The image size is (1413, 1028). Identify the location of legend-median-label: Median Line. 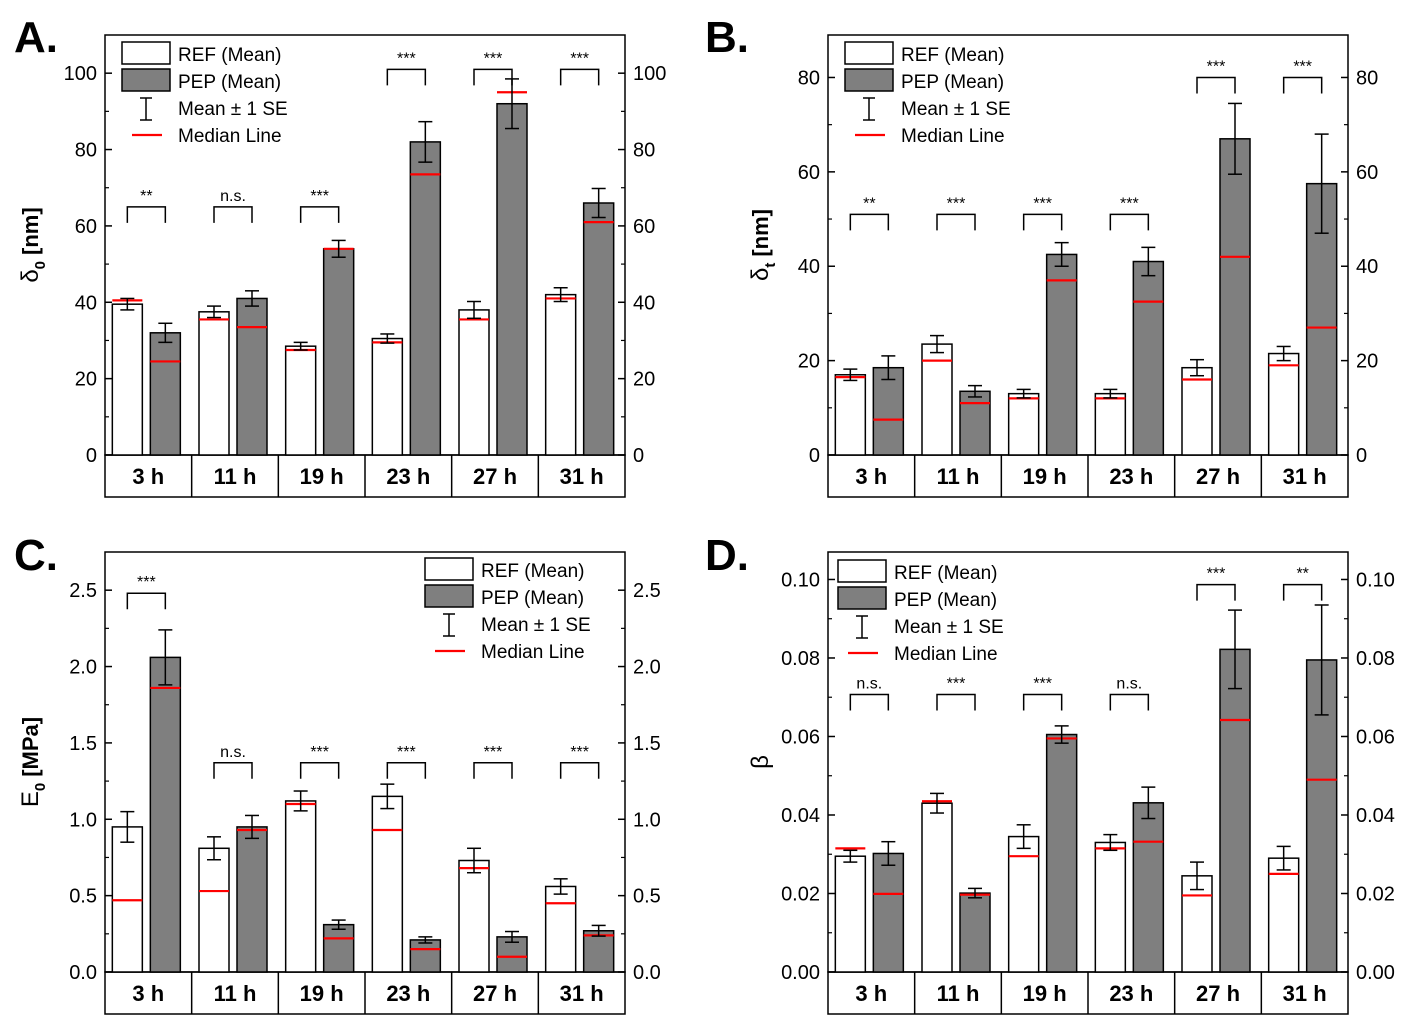
(946, 654).